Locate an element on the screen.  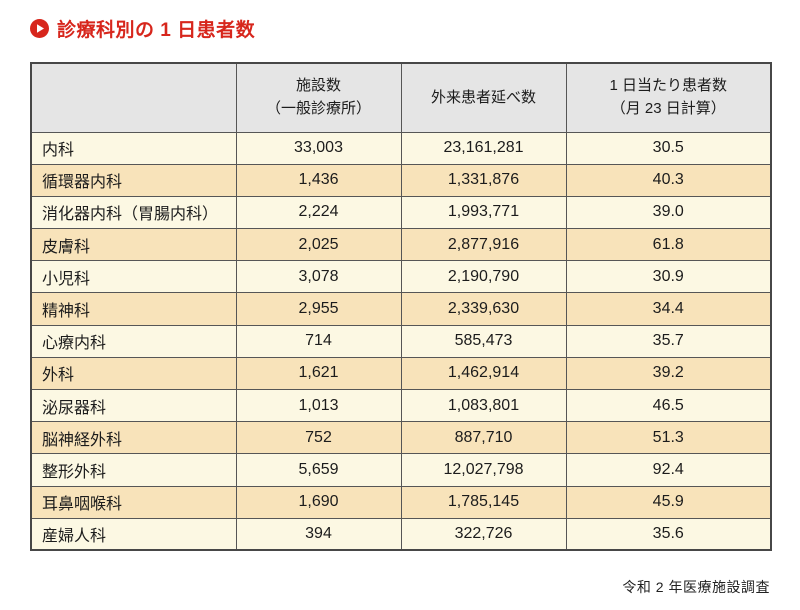
department-cell: 脳神経外科 is located at coordinates (133, 438).